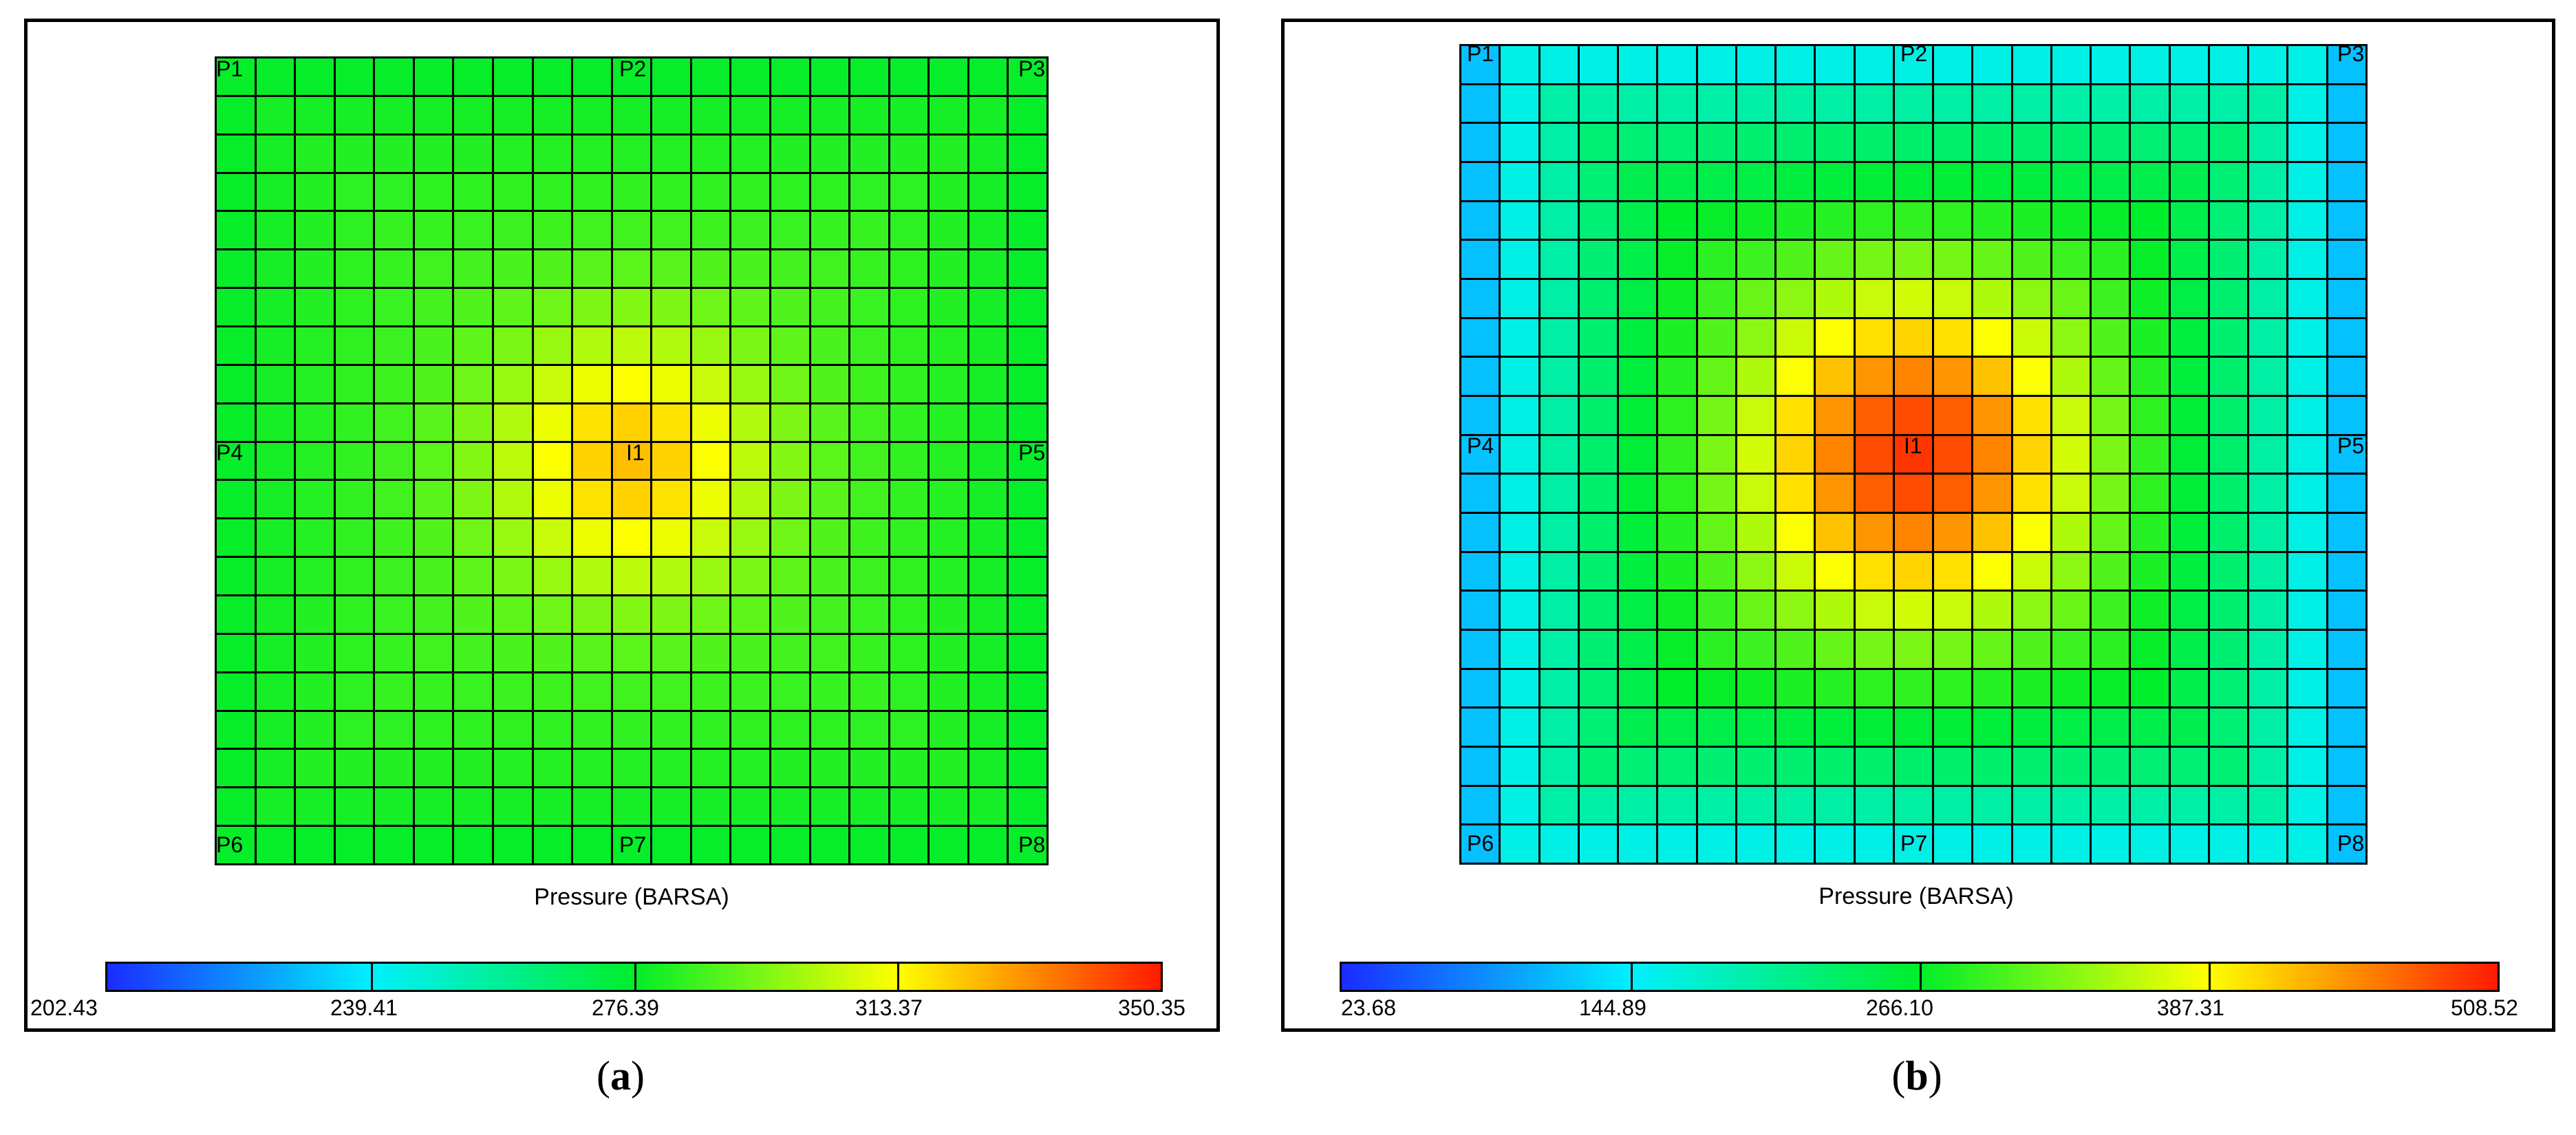 This screenshot has height=1135, width=2576. What do you see at coordinates (889, 1007) in the screenshot?
I see `colorbar-tick-label: 313.37` at bounding box center [889, 1007].